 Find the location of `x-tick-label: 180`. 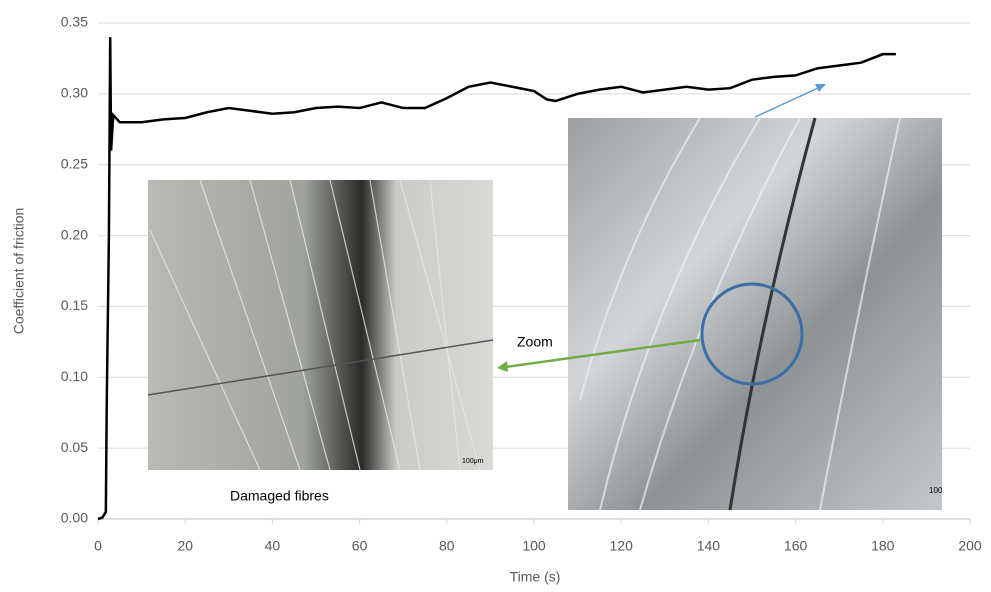

x-tick-label: 180 is located at coordinates (883, 546).